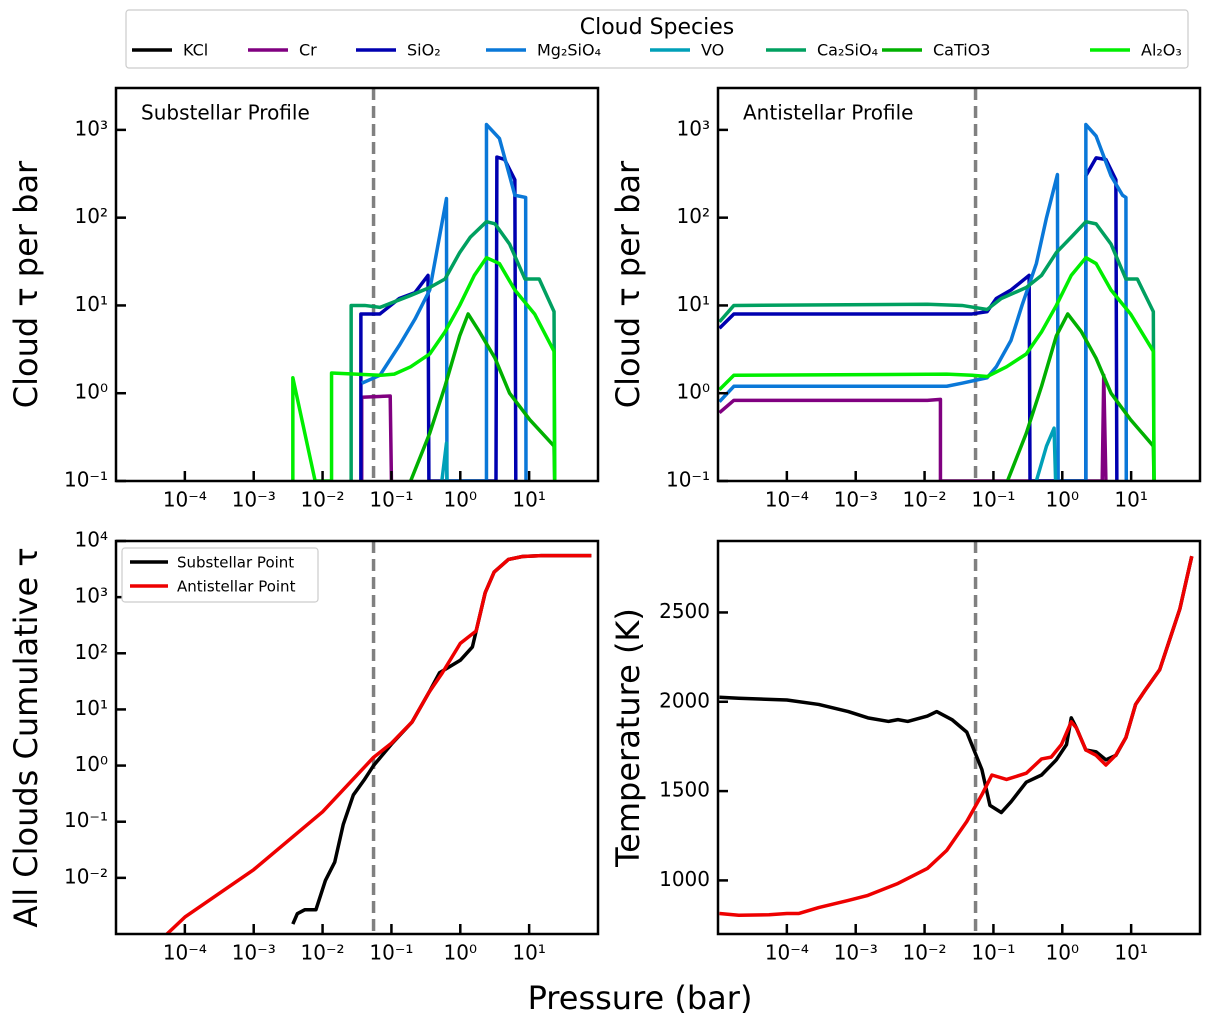 The height and width of the screenshot is (1028, 1210). I want to click on legend-label: VO, so click(712, 50).